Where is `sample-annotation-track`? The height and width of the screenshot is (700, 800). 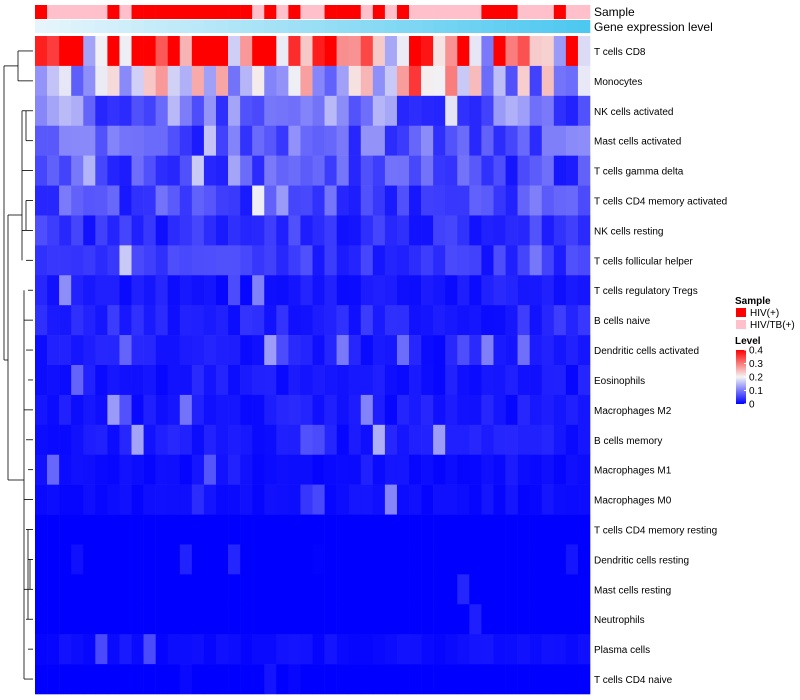 sample-annotation-track is located at coordinates (313, 12).